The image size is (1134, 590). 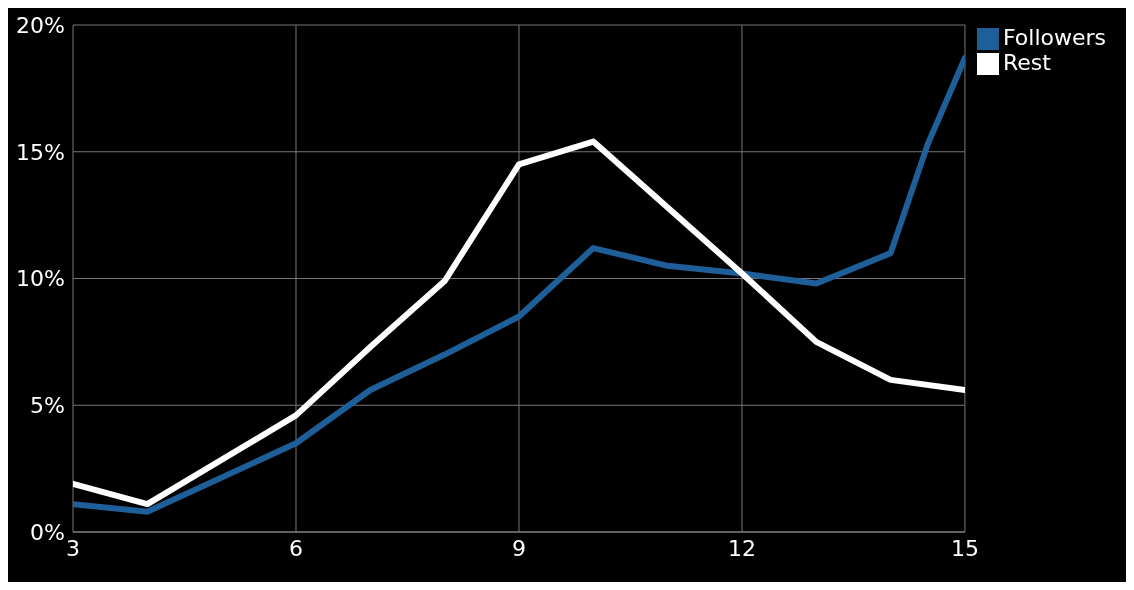 I want to click on x-tick-label: 15, so click(x=964, y=548).